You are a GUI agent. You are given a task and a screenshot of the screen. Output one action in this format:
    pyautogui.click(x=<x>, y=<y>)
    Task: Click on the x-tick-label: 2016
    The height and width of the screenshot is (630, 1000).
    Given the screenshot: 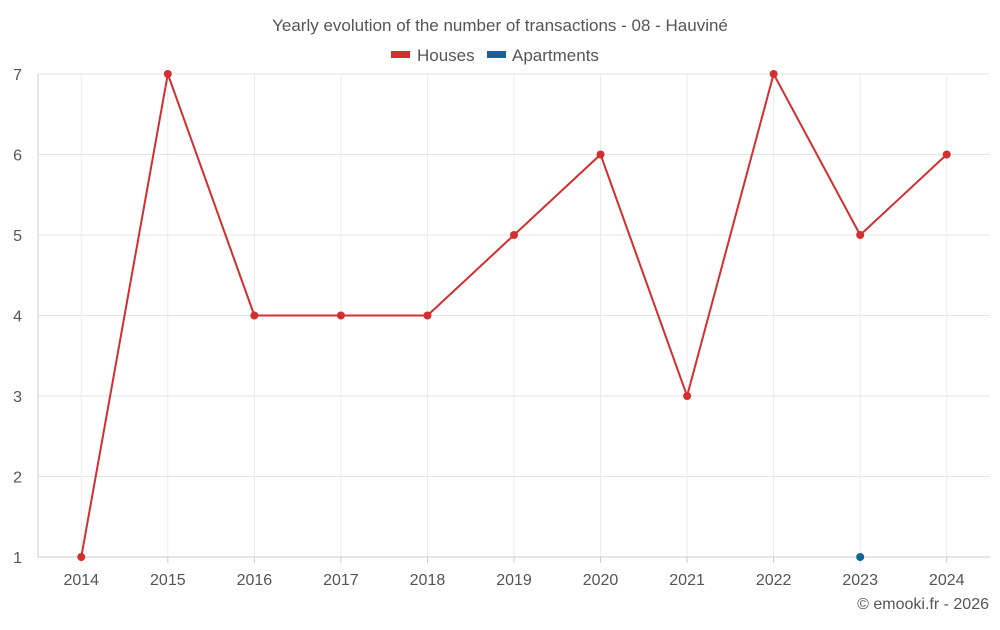 What is the action you would take?
    pyautogui.click(x=255, y=580)
    